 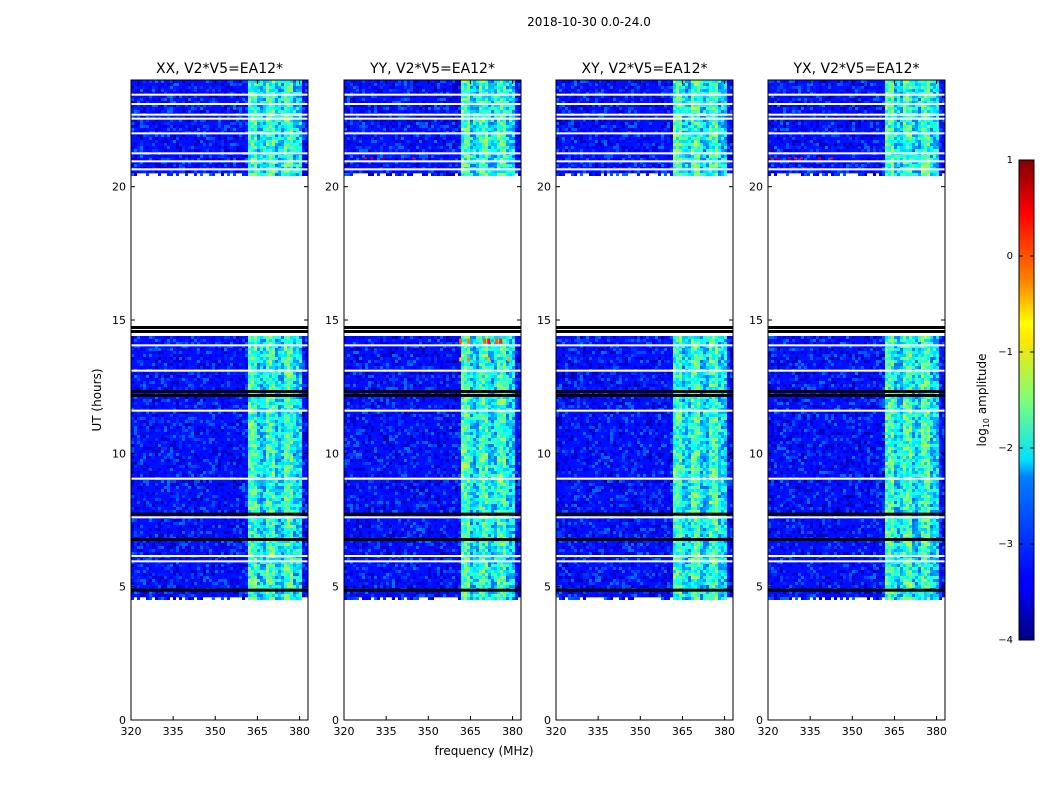 I want to click on colorbar-tick-label: 1, so click(x=1010, y=160).